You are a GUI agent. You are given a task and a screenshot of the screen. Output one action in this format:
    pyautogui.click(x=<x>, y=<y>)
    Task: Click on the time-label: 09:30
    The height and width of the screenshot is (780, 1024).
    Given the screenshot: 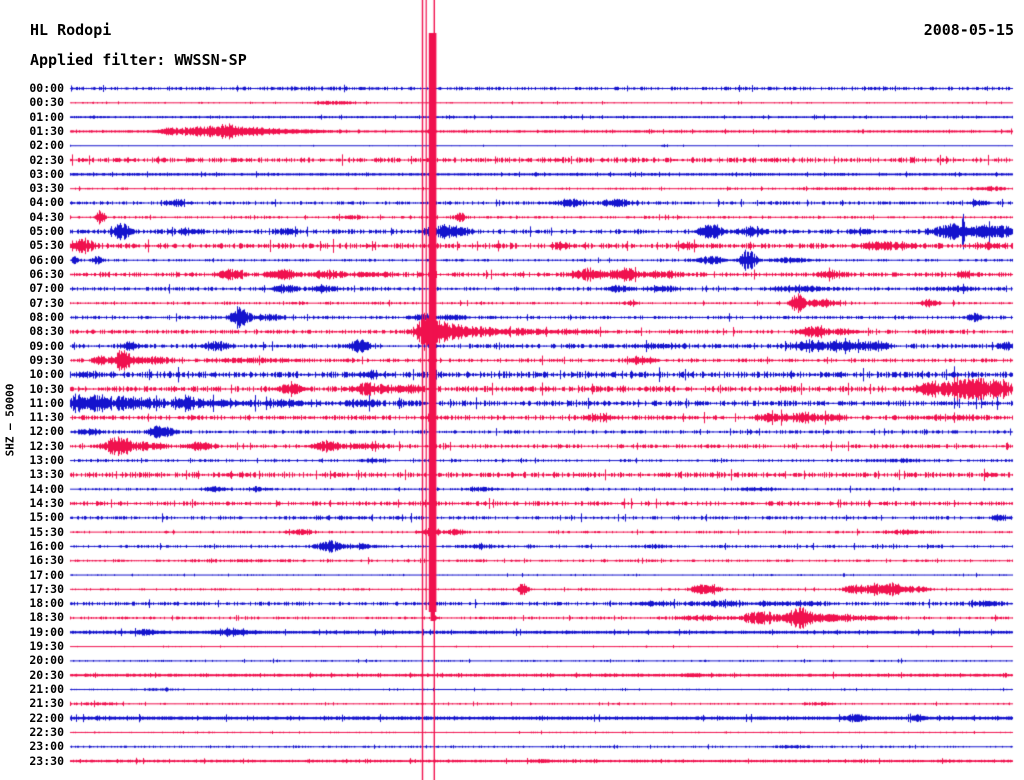 What is the action you would take?
    pyautogui.click(x=46, y=359)
    